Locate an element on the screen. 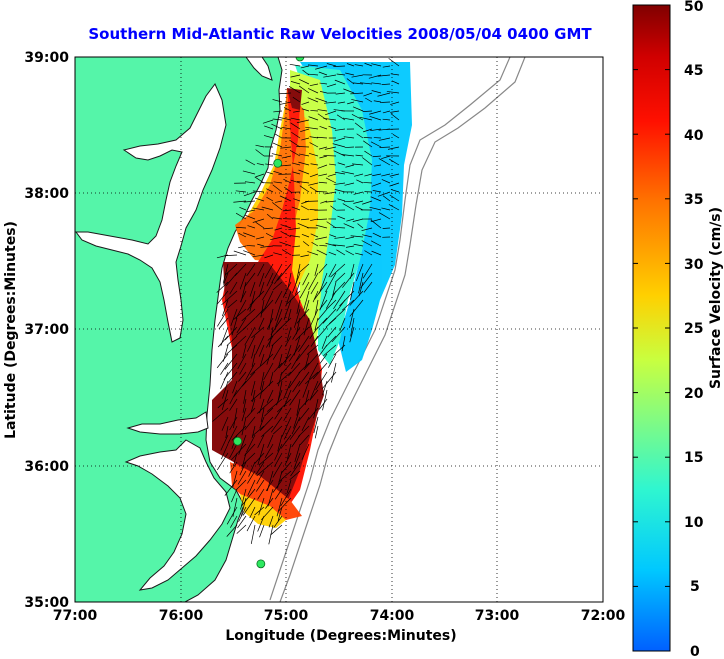 This screenshot has width=724, height=659. colorbar-tick-label: 10 is located at coordinates (694, 523).